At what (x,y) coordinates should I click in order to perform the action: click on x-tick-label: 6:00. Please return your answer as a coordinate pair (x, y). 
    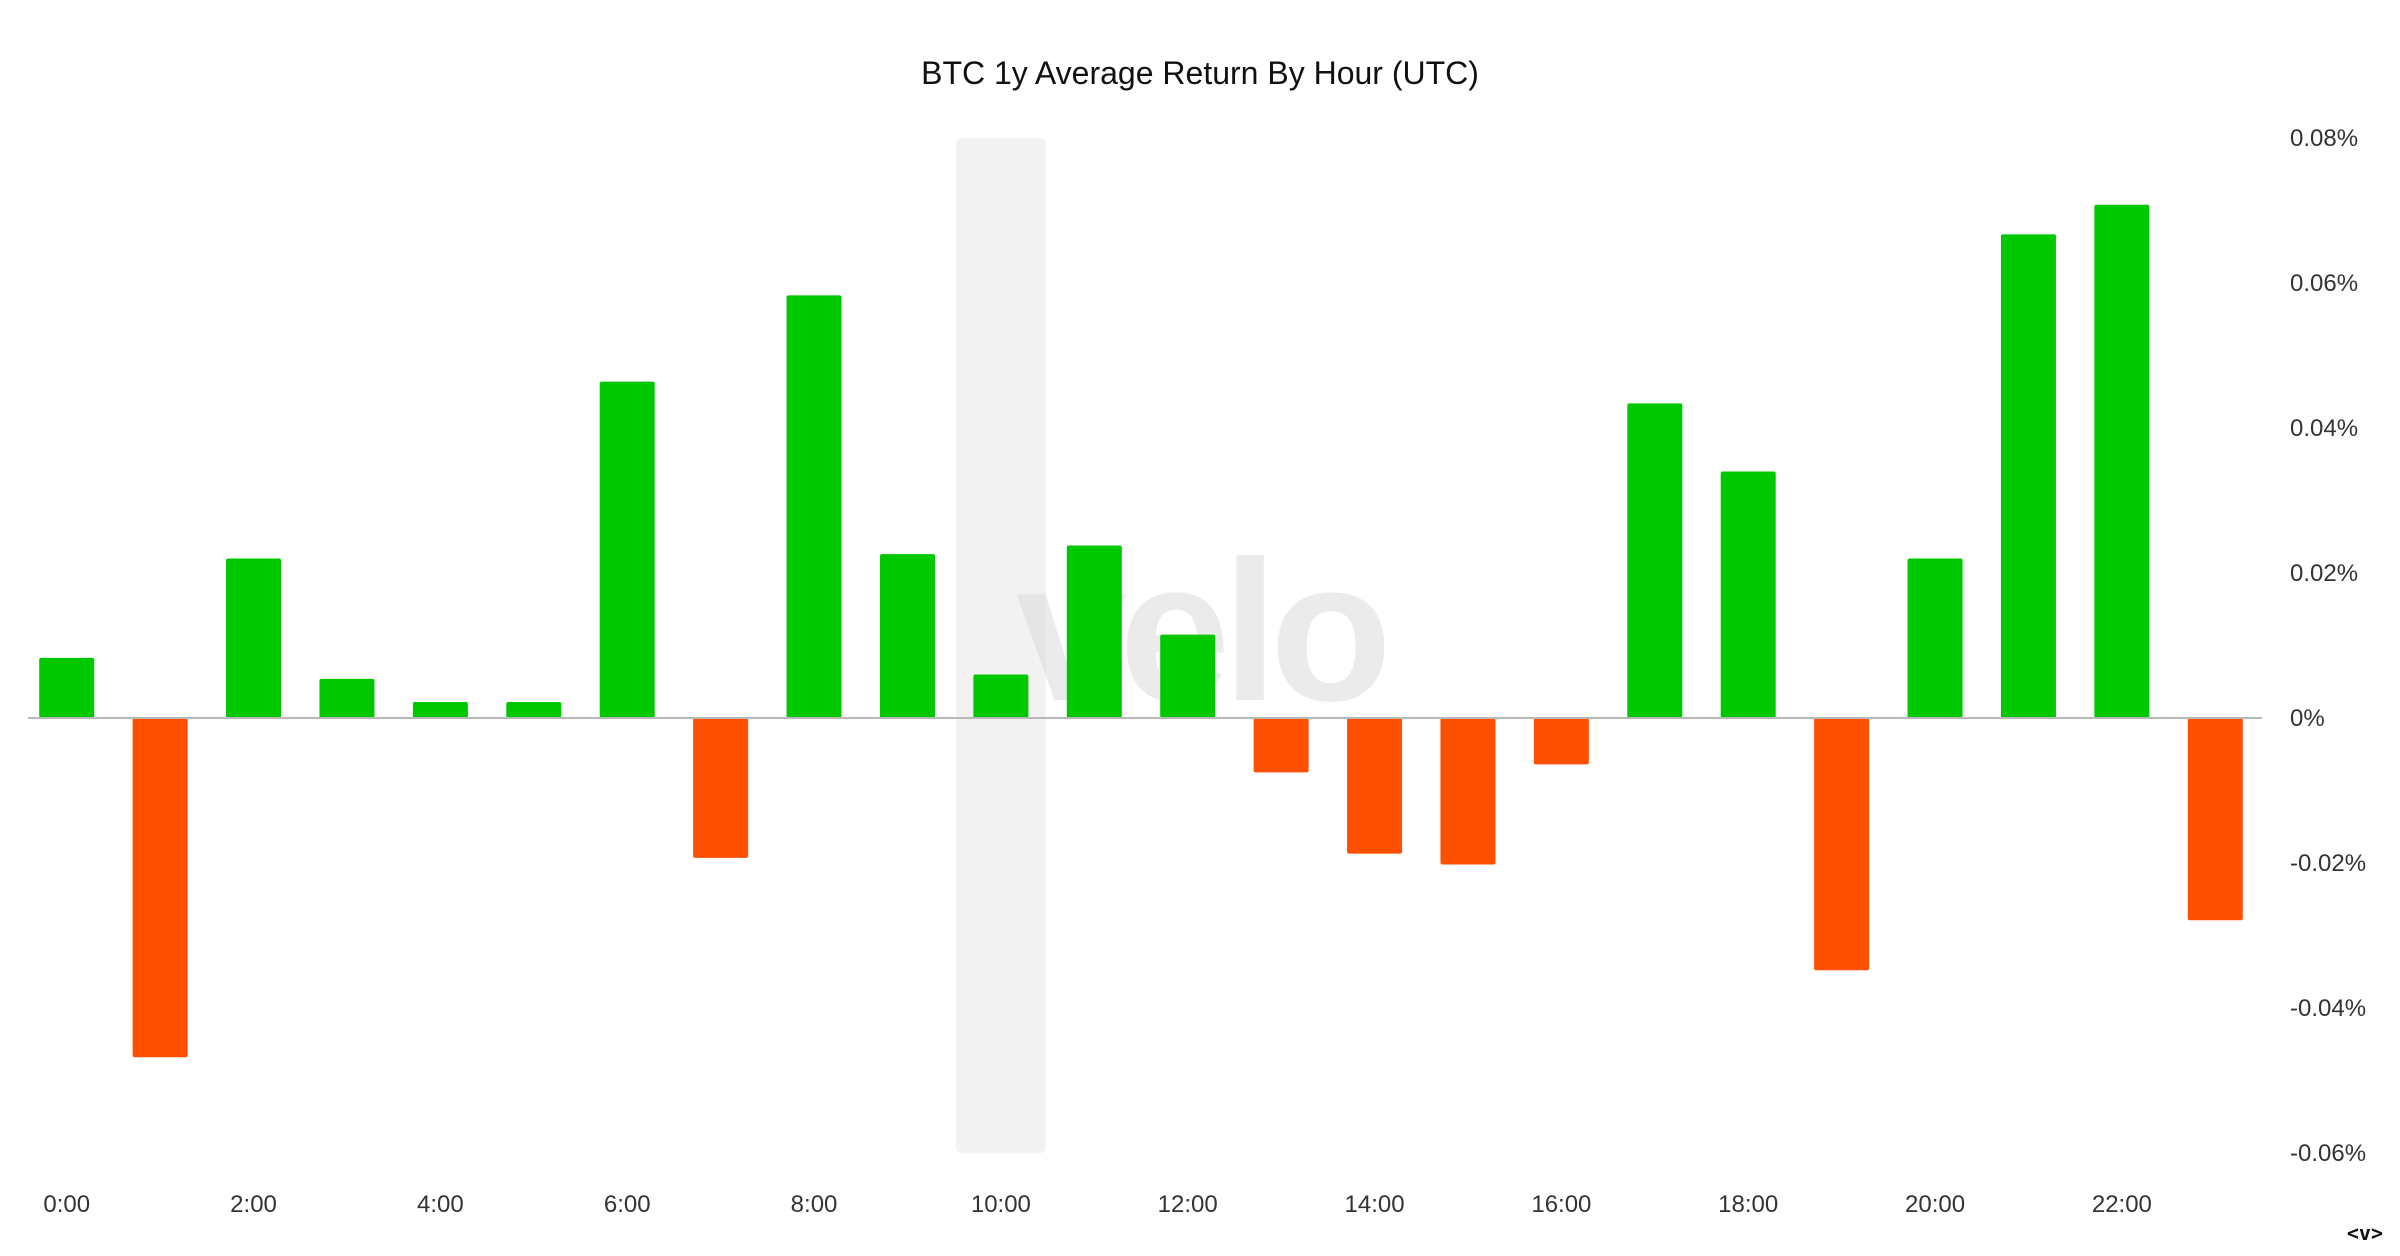
    Looking at the image, I should click on (627, 1204).